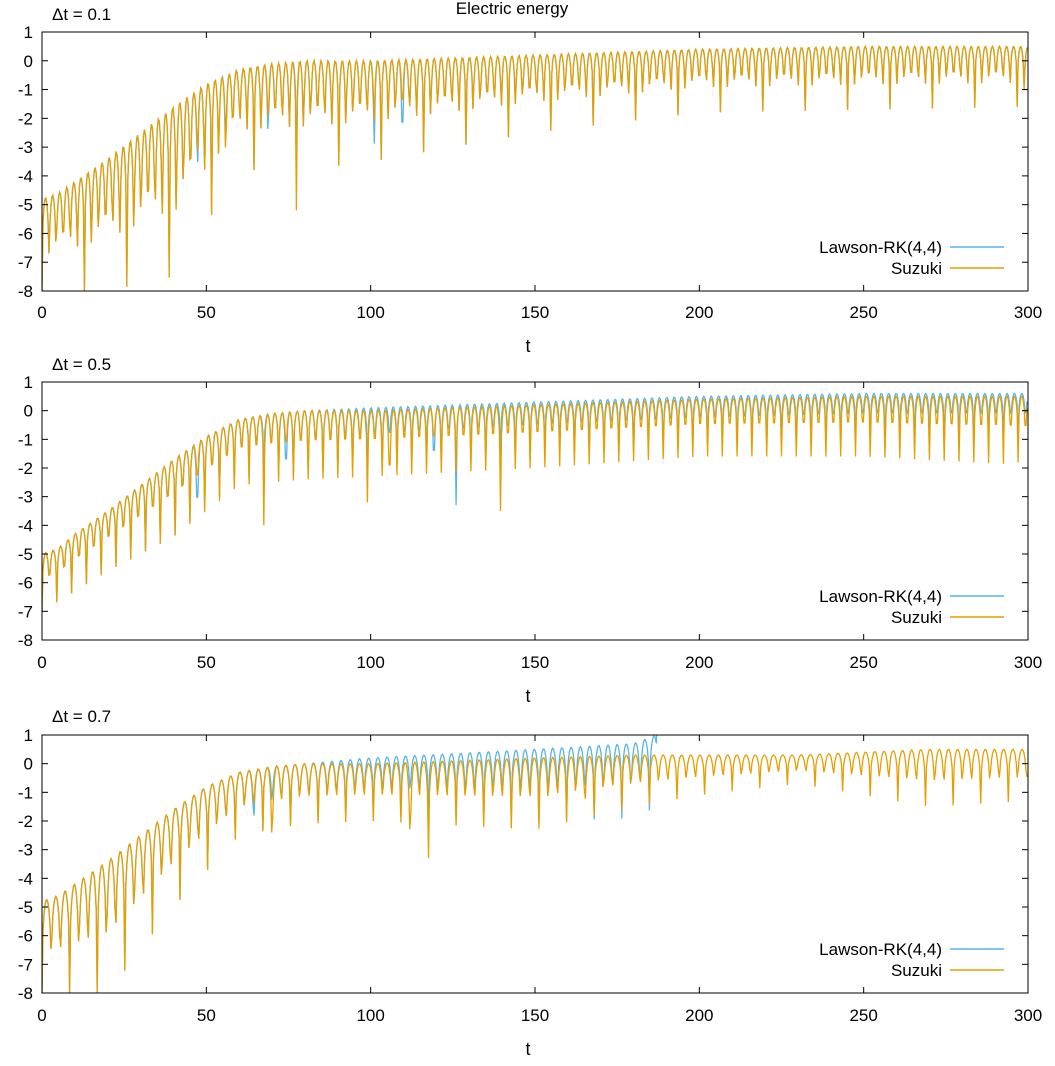 The image size is (1055, 1066). What do you see at coordinates (81, 14) in the screenshot?
I see `panel-title: Δt = 0.1` at bounding box center [81, 14].